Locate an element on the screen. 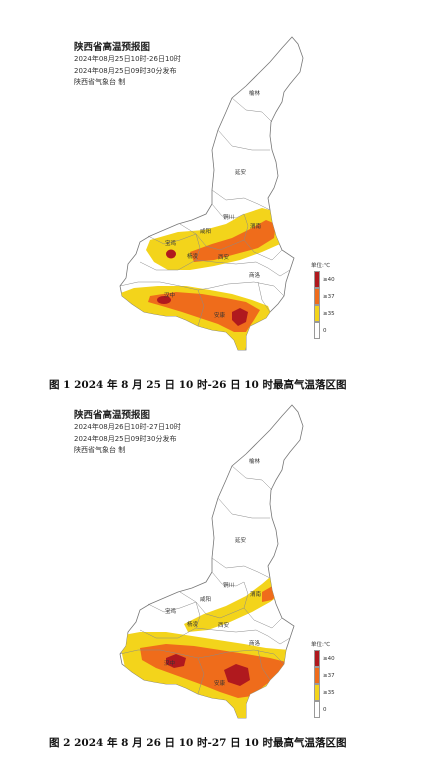 Image resolution: width=422 pixels, height=758 pixels. forecast-time-range: 2024年08月25日10时-26日10时 is located at coordinates (127, 59).